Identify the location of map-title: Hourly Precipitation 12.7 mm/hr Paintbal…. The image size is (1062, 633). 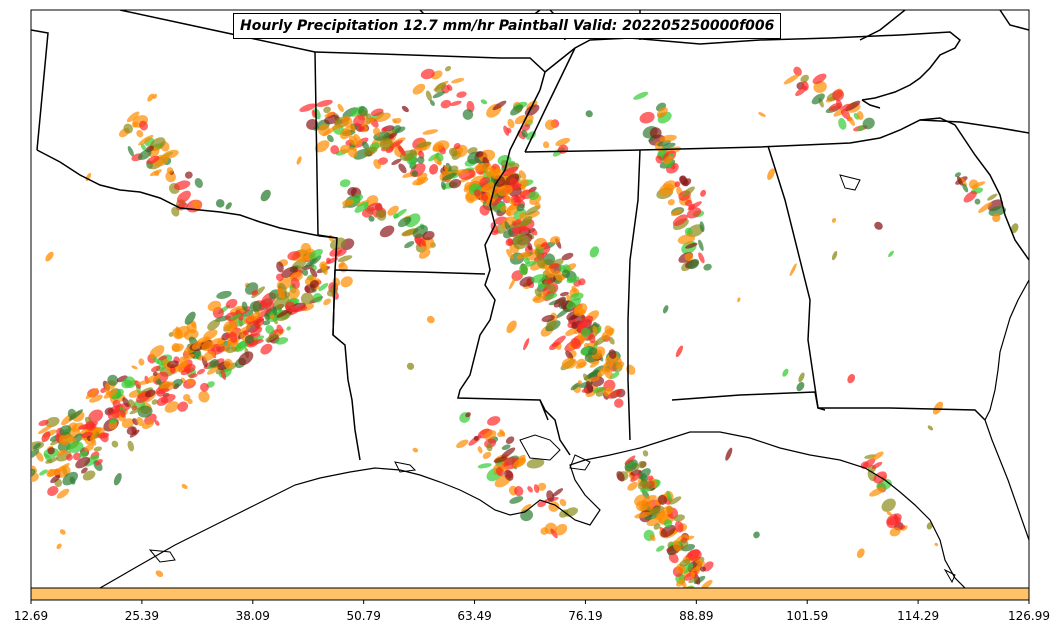
(507, 26).